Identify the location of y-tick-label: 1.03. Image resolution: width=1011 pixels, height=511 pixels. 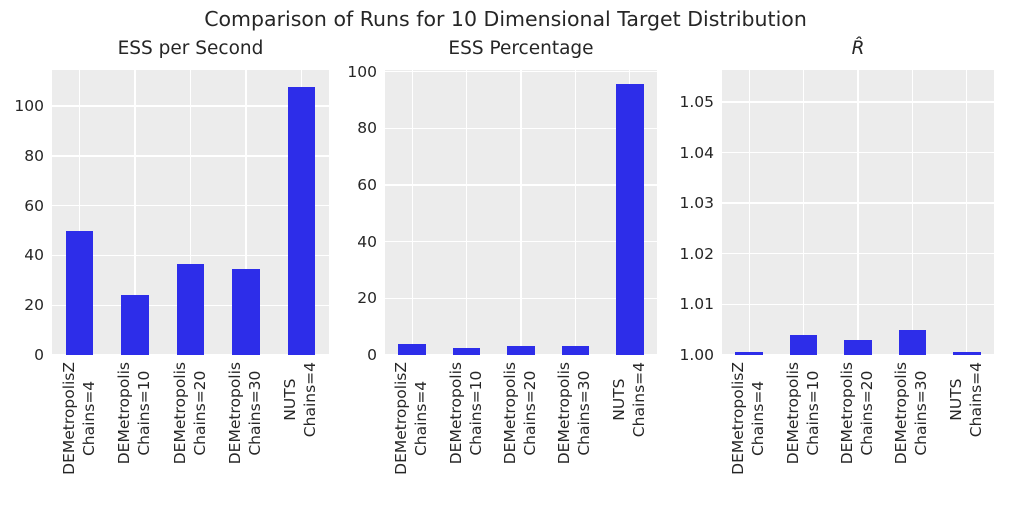
(696, 203).